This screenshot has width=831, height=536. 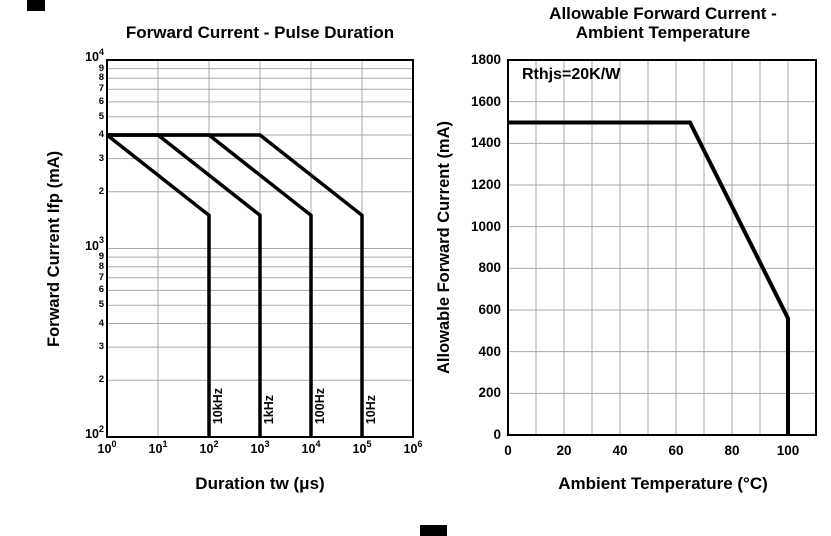 What do you see at coordinates (485, 143) in the screenshot?
I see `y-tick-label: 1400` at bounding box center [485, 143].